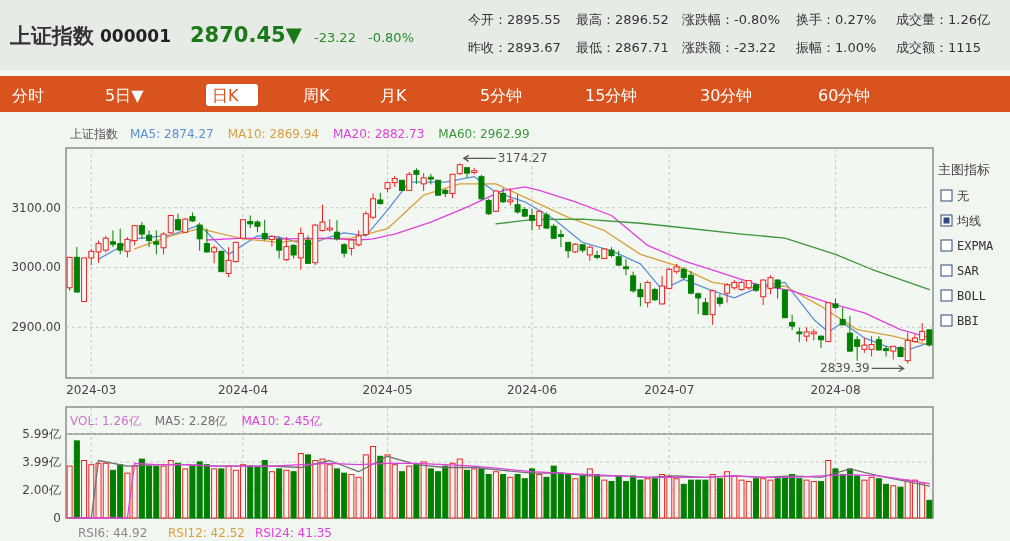  I want to click on y-tick-label: 2900.00, so click(36, 327).